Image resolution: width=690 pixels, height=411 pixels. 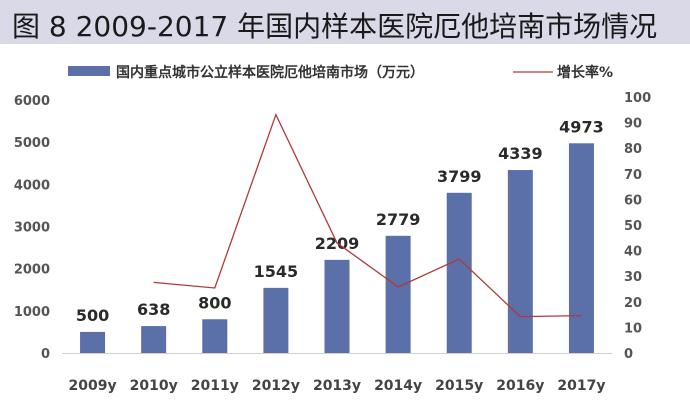 What do you see at coordinates (520, 386) in the screenshot?
I see `x-tick-label: 2016y` at bounding box center [520, 386].